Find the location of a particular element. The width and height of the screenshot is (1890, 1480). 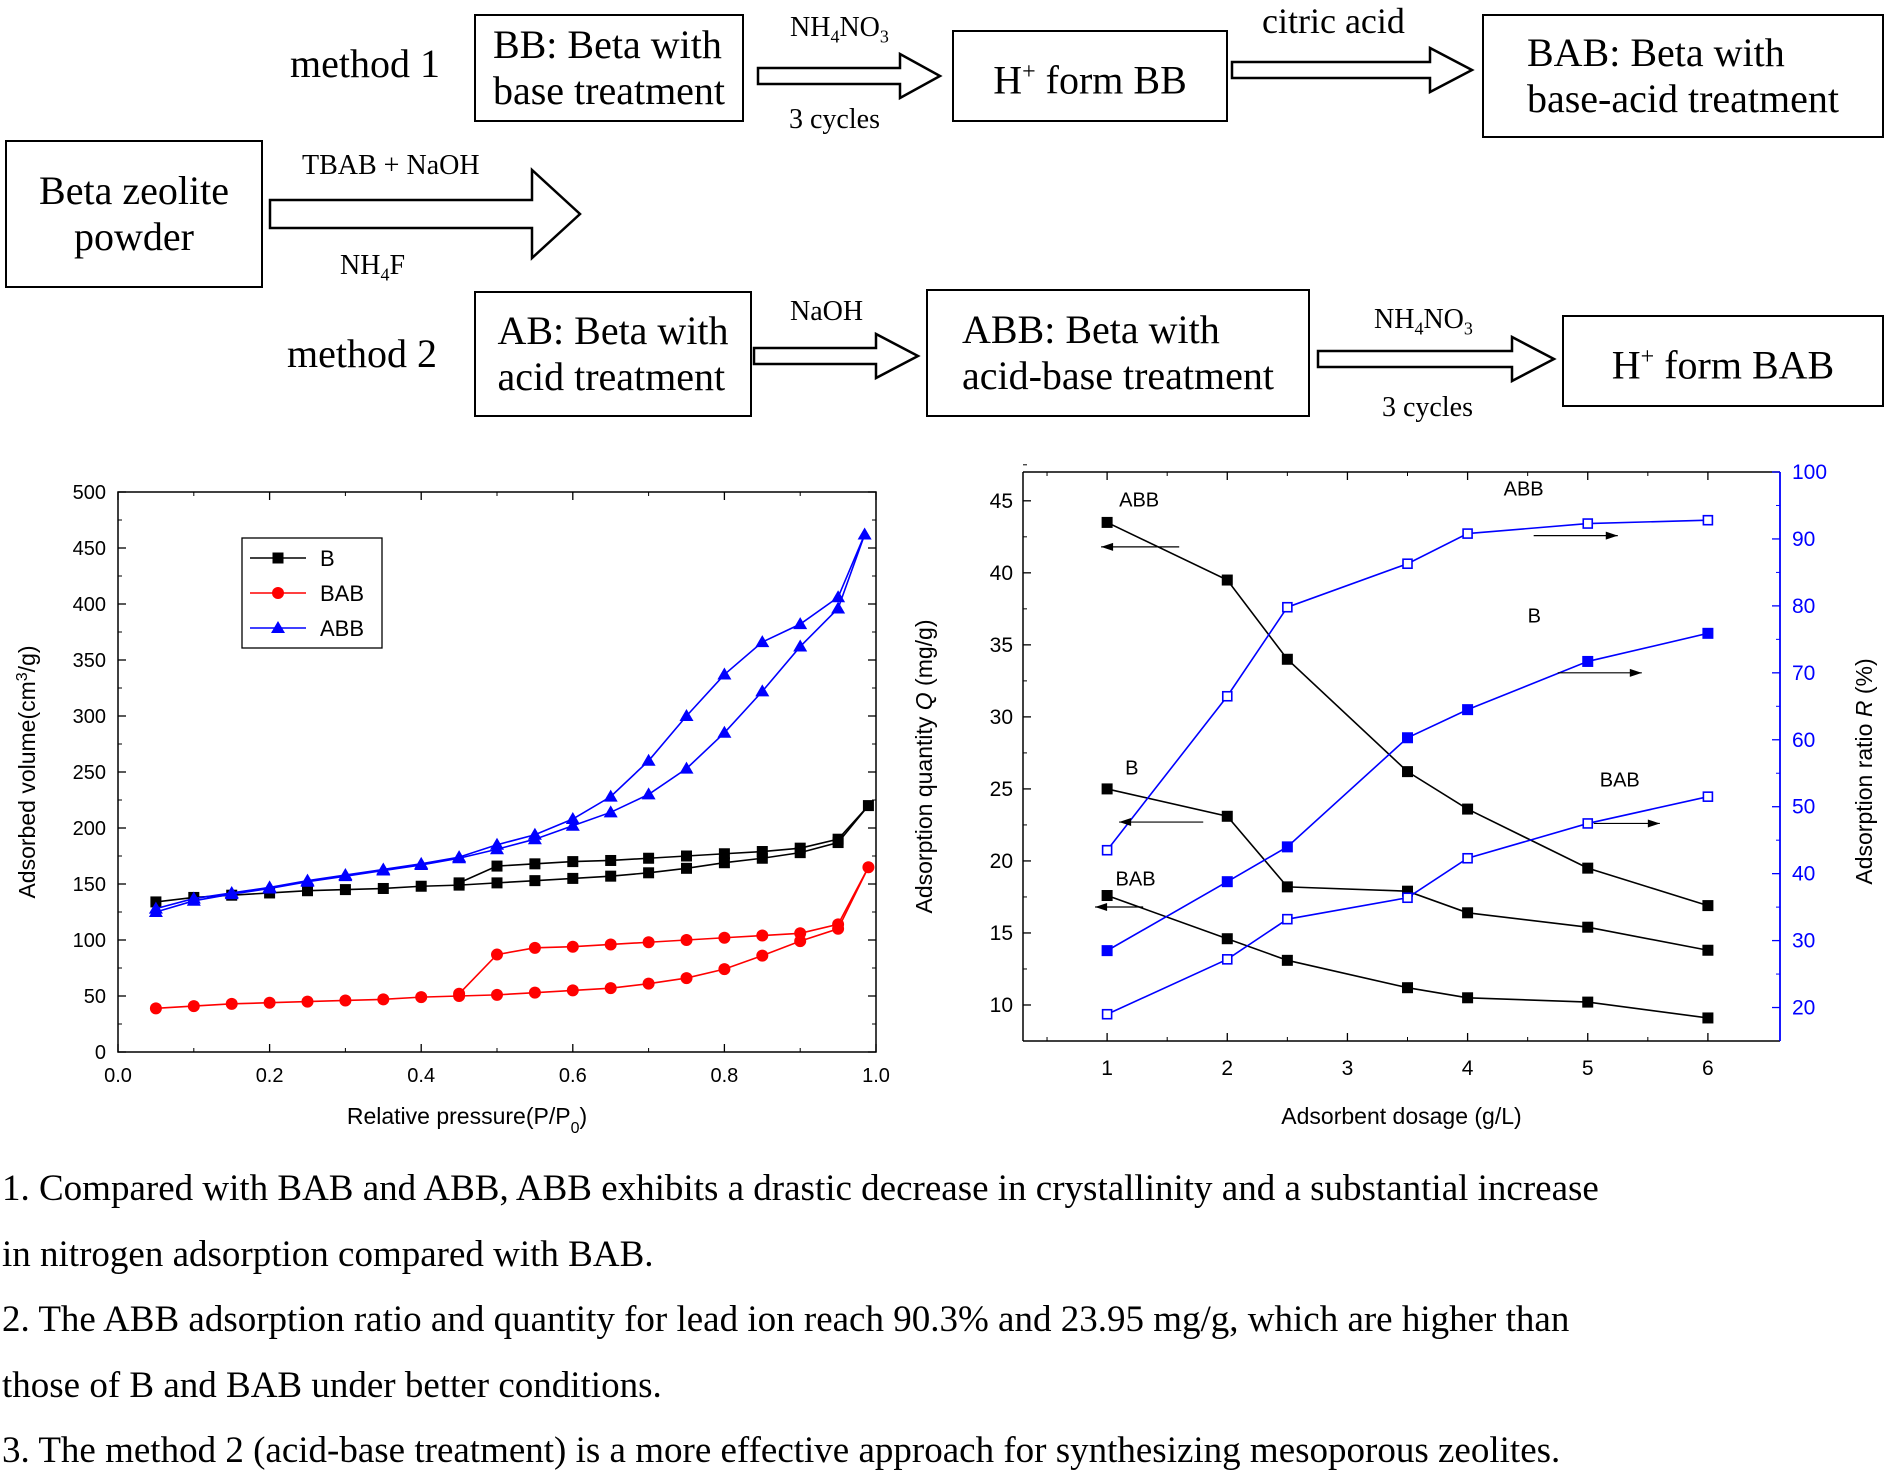

y-left-axis-label: Adsorption quantity Q (mg/g) is located at coordinates (924, 766).